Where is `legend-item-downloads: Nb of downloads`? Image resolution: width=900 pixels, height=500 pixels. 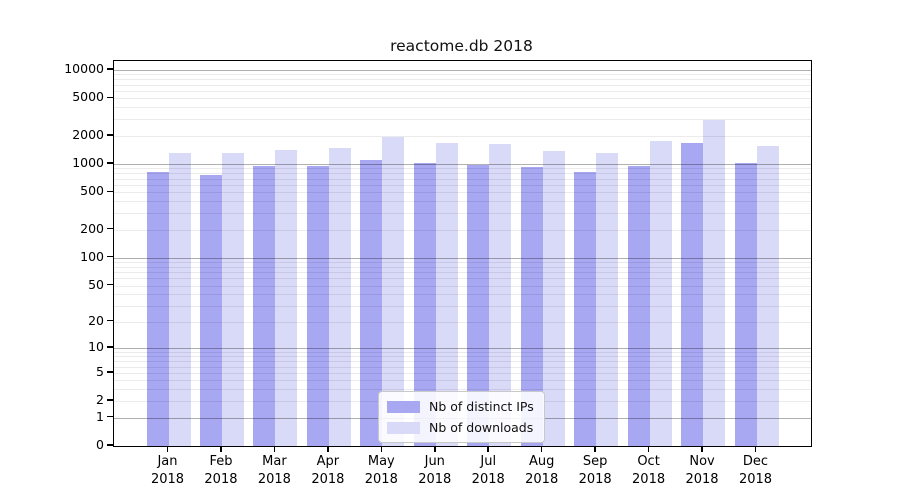 legend-item-downloads: Nb of downloads is located at coordinates (460, 427).